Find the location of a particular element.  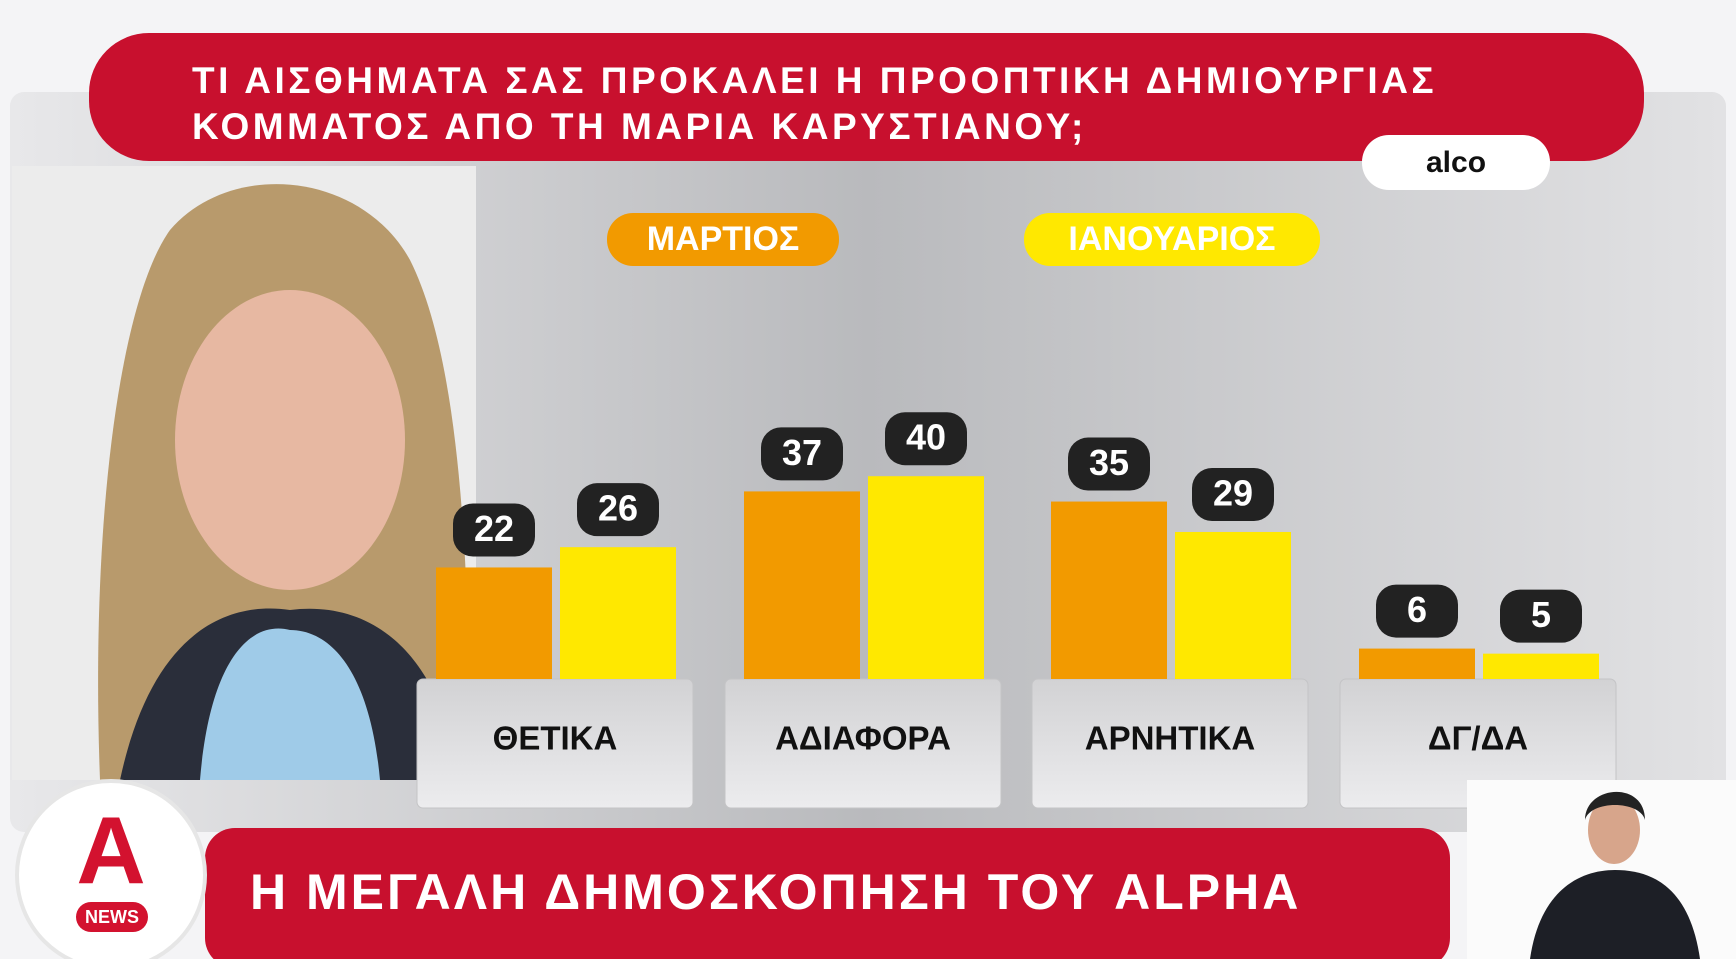

value-label: 22 is located at coordinates (494, 528).